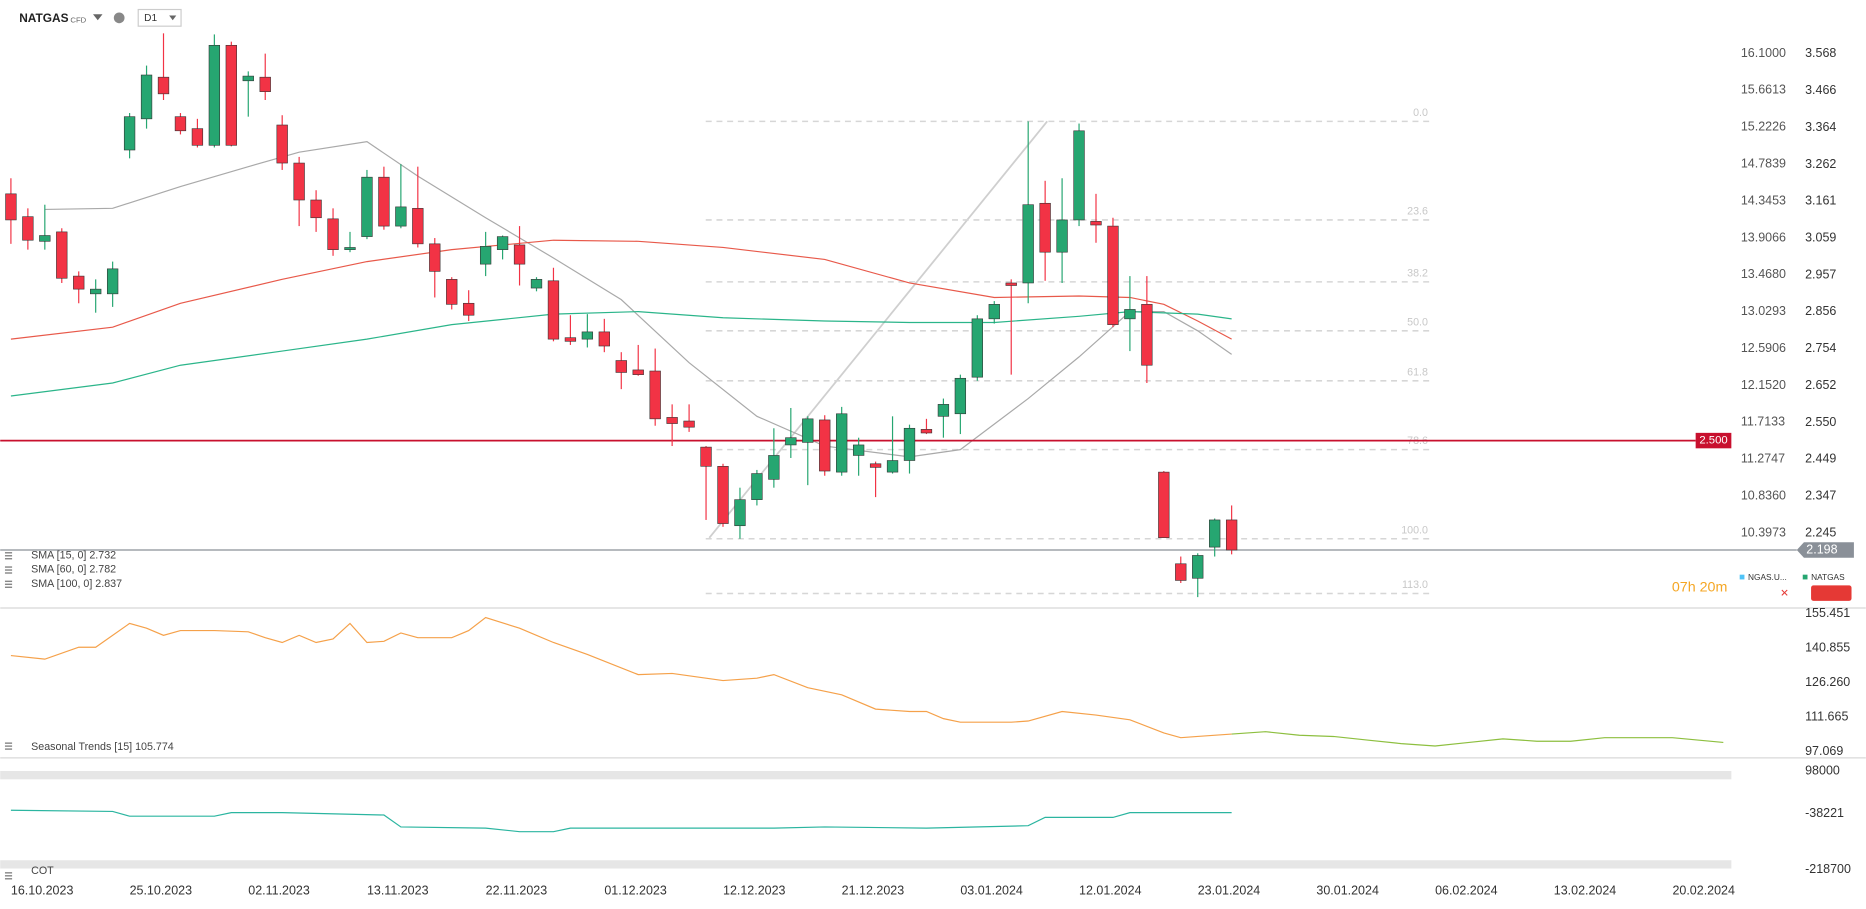 This screenshot has width=1866, height=909. I want to click on x-tick-label: 30.01.2024, so click(1347, 890).